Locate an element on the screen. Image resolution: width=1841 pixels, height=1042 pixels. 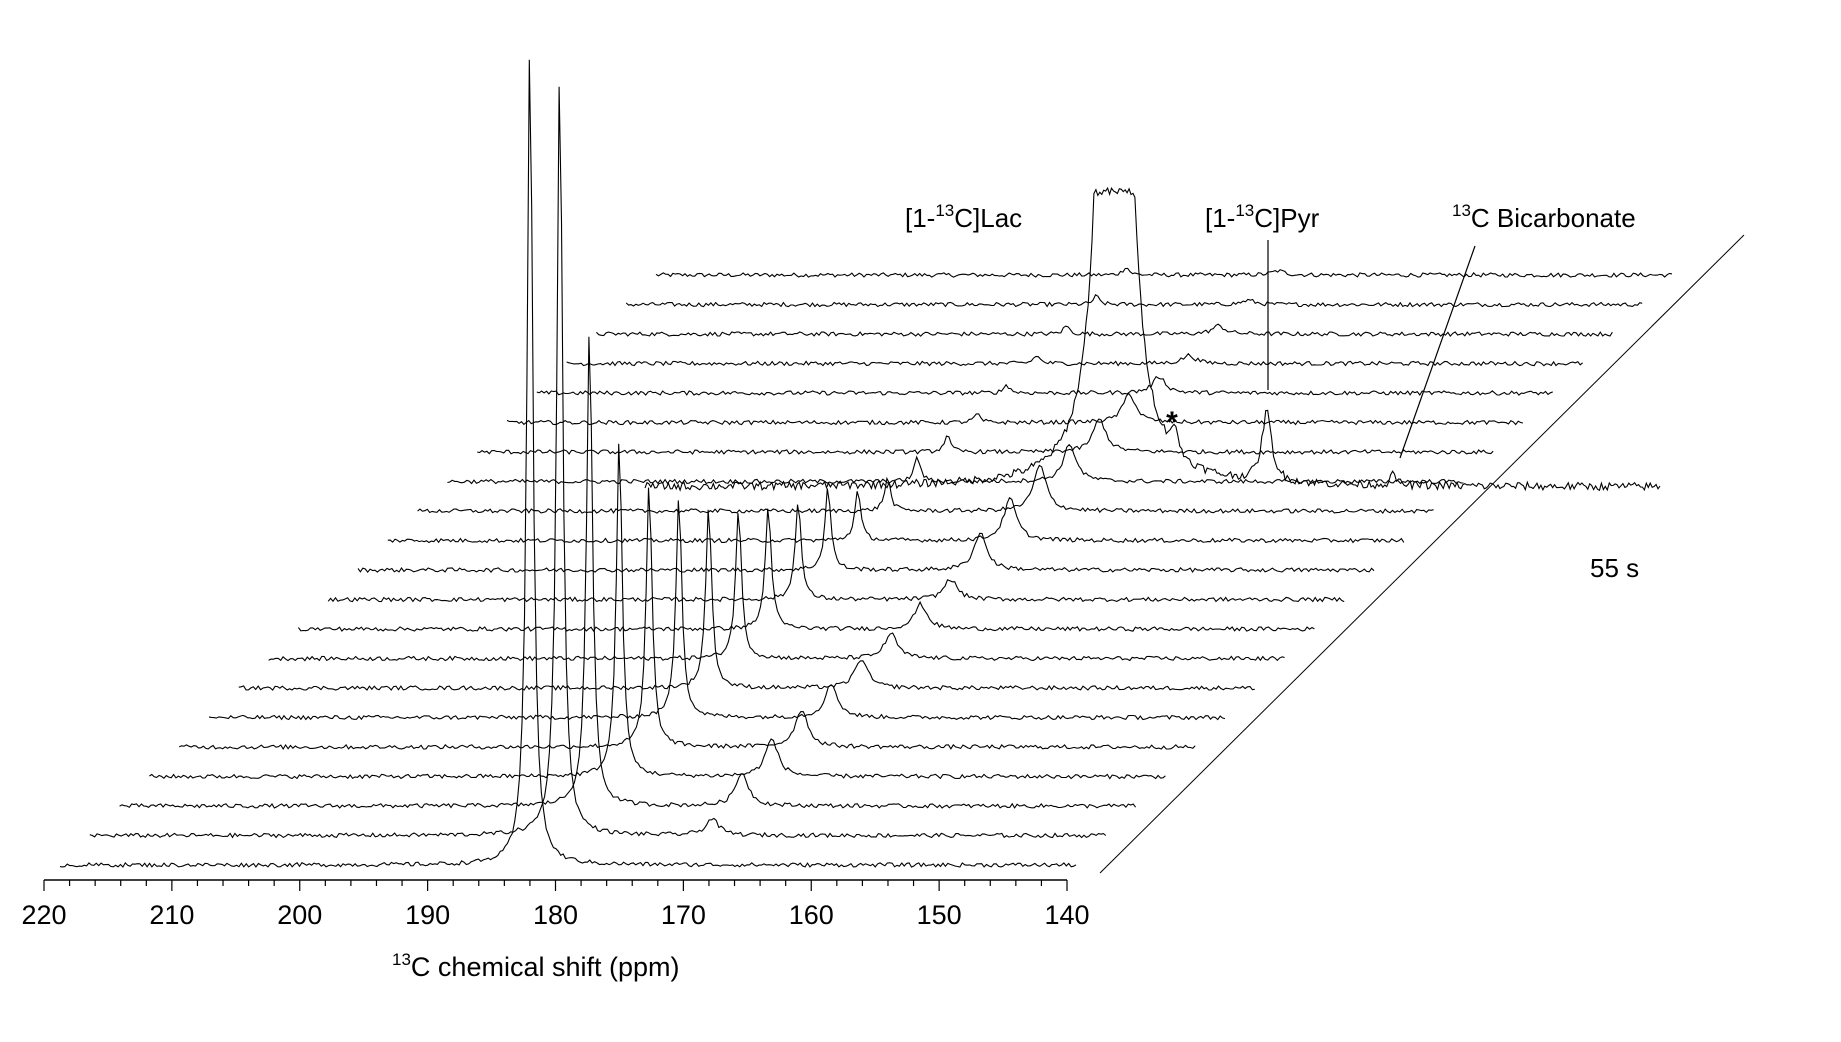
x-tick-label: 190 is located at coordinates (427, 915).